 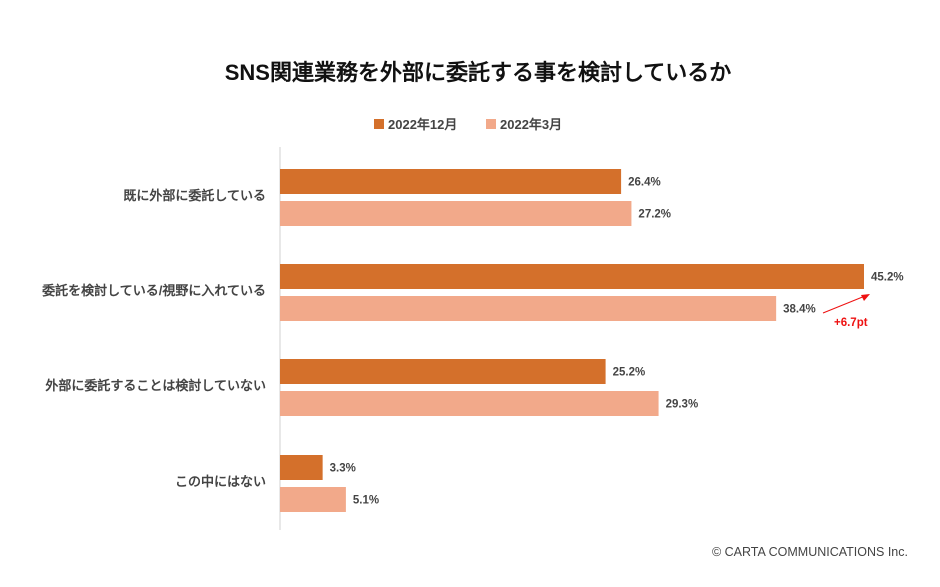 What do you see at coordinates (844, 304) in the screenshot?
I see `annotation-arrow` at bounding box center [844, 304].